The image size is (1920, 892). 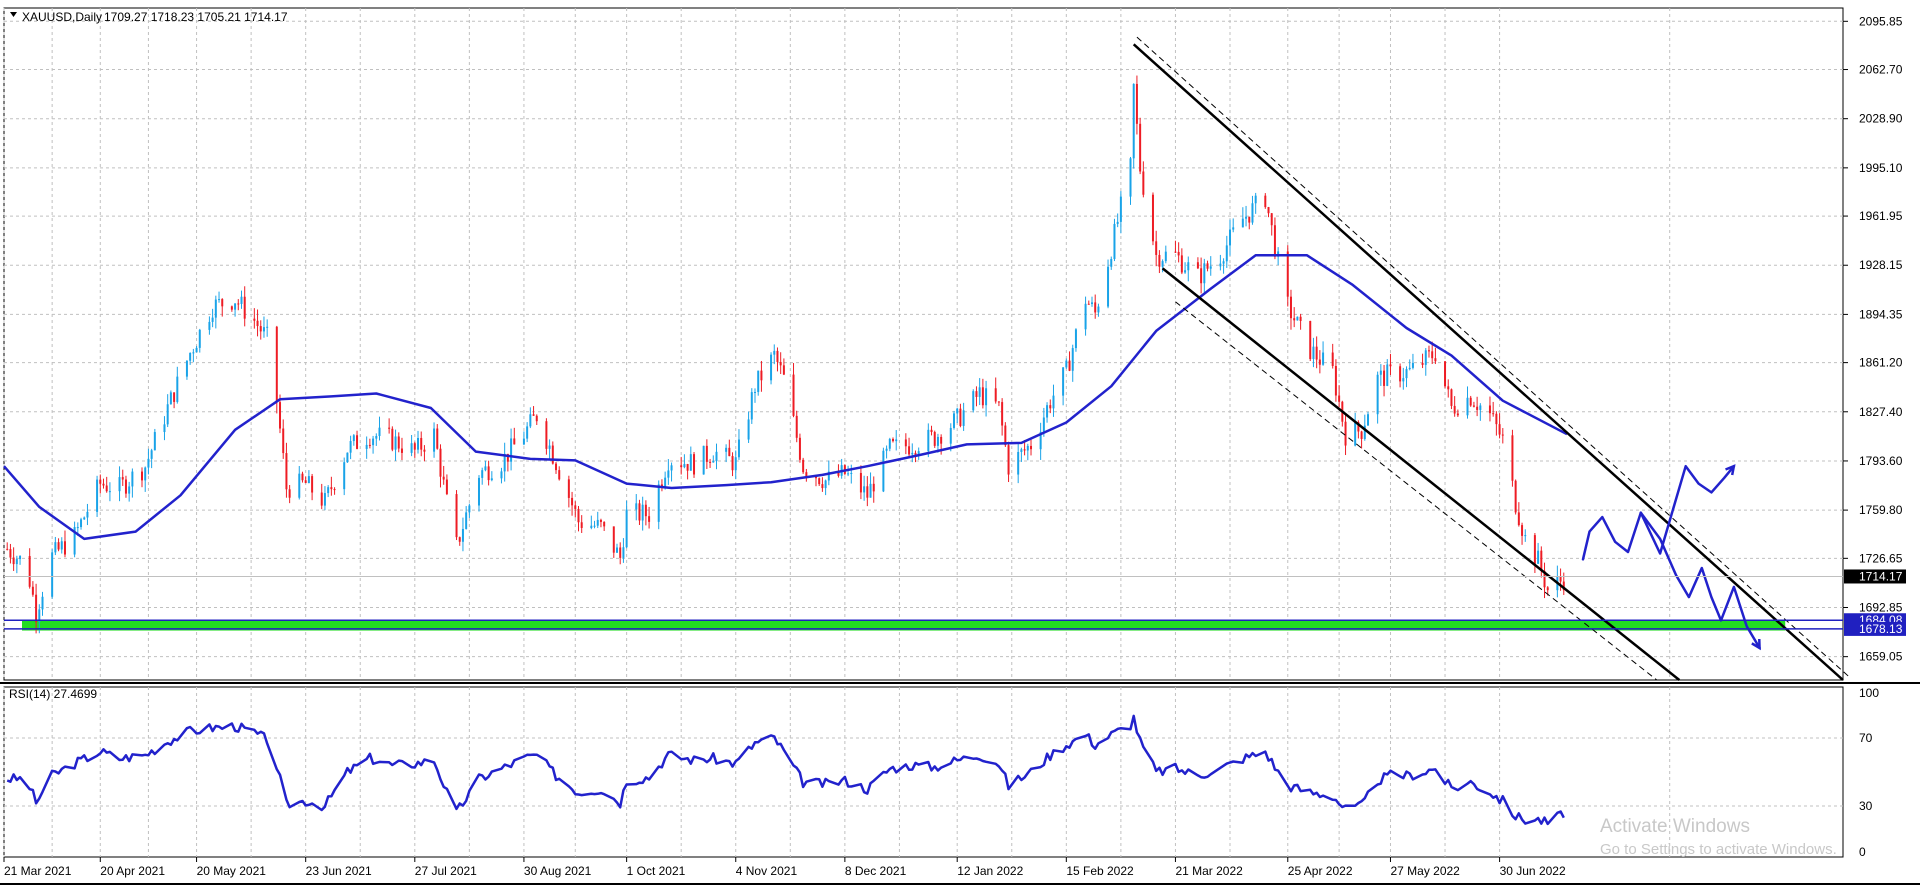 I want to click on y-tick-label: 1659.05, so click(x=1881, y=657).